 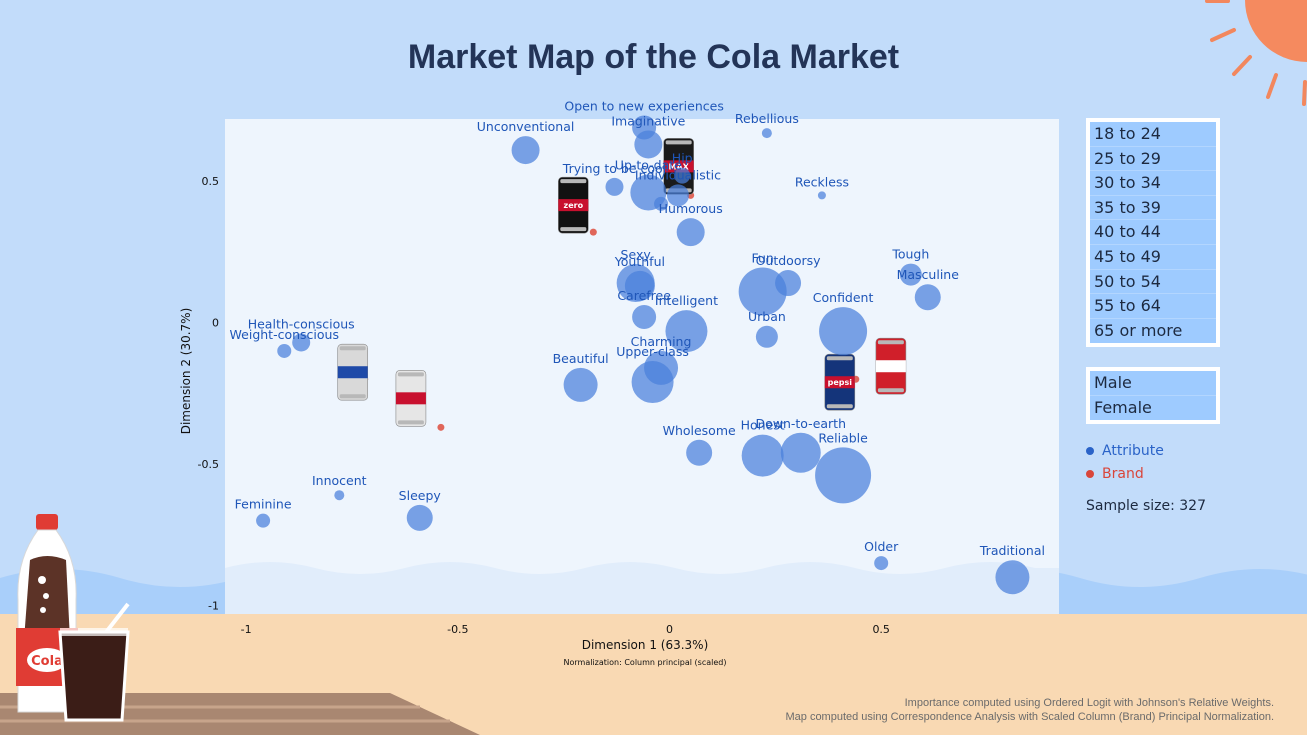 What do you see at coordinates (1123, 474) in the screenshot?
I see `legend-brand-label: Brand` at bounding box center [1123, 474].